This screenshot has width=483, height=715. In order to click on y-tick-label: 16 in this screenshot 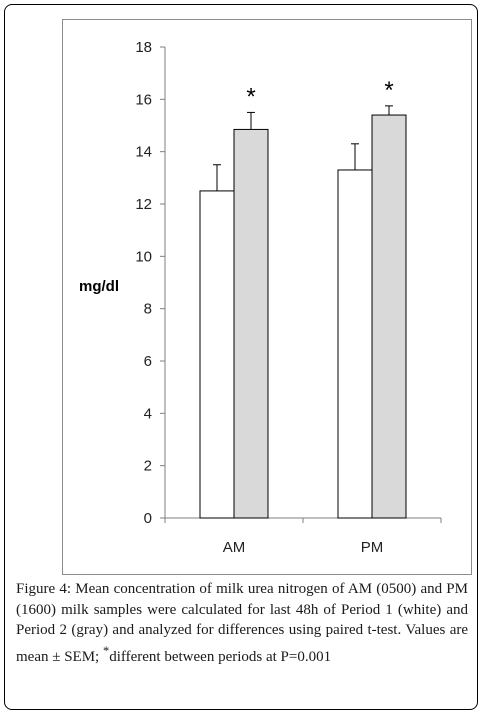, I will do `click(143, 99)`.